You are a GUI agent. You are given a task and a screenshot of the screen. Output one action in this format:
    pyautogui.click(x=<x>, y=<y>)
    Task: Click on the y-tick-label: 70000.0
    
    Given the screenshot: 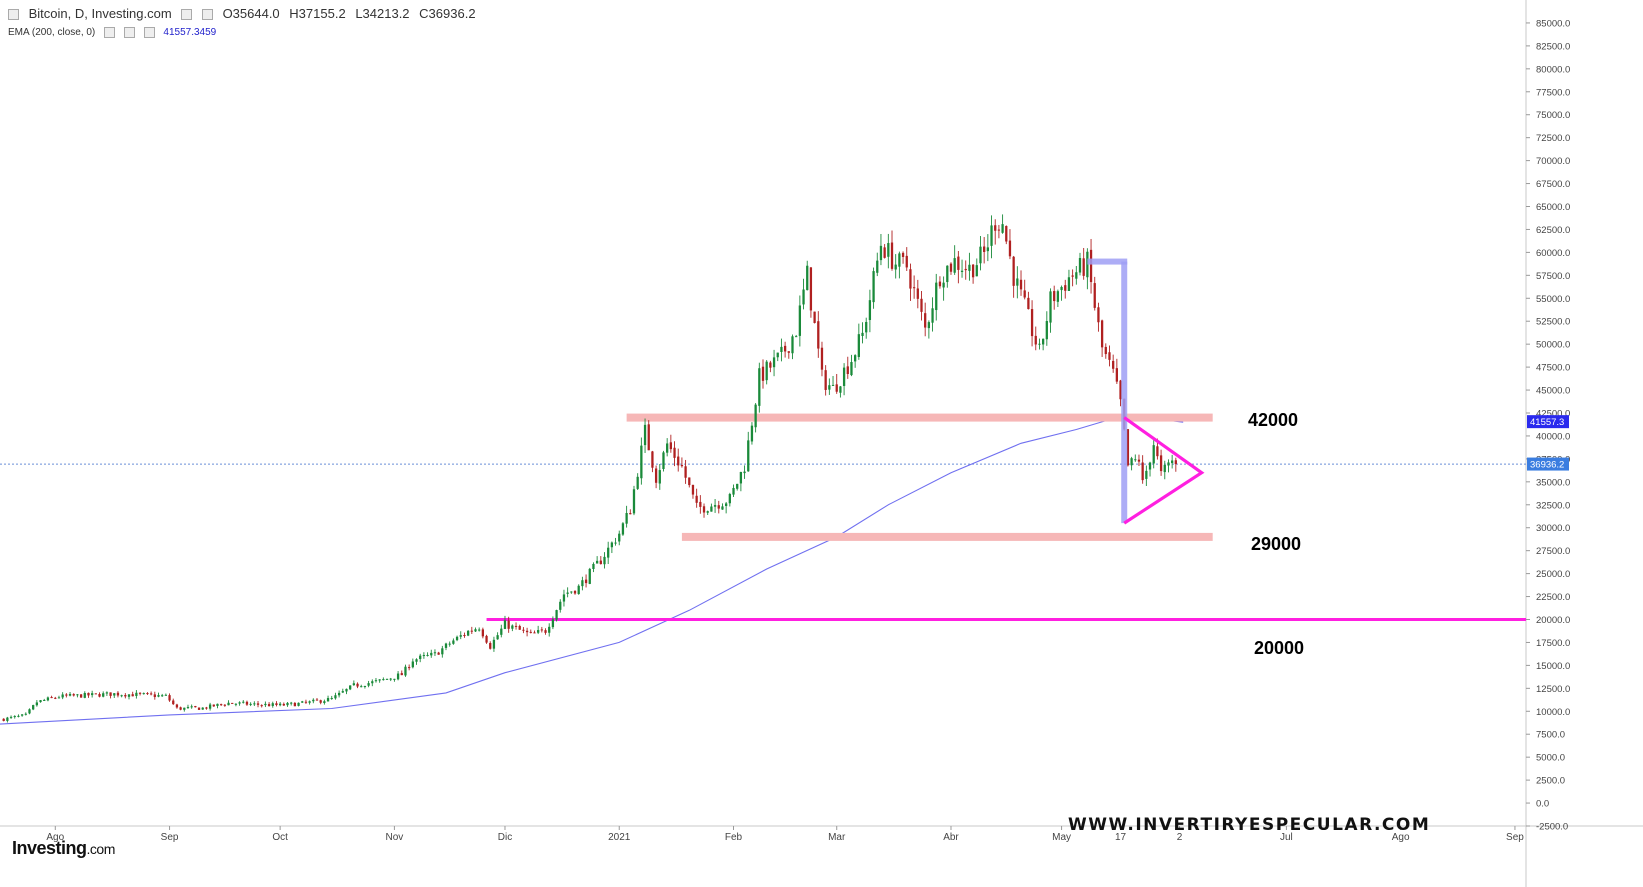 What is the action you would take?
    pyautogui.click(x=1553, y=161)
    